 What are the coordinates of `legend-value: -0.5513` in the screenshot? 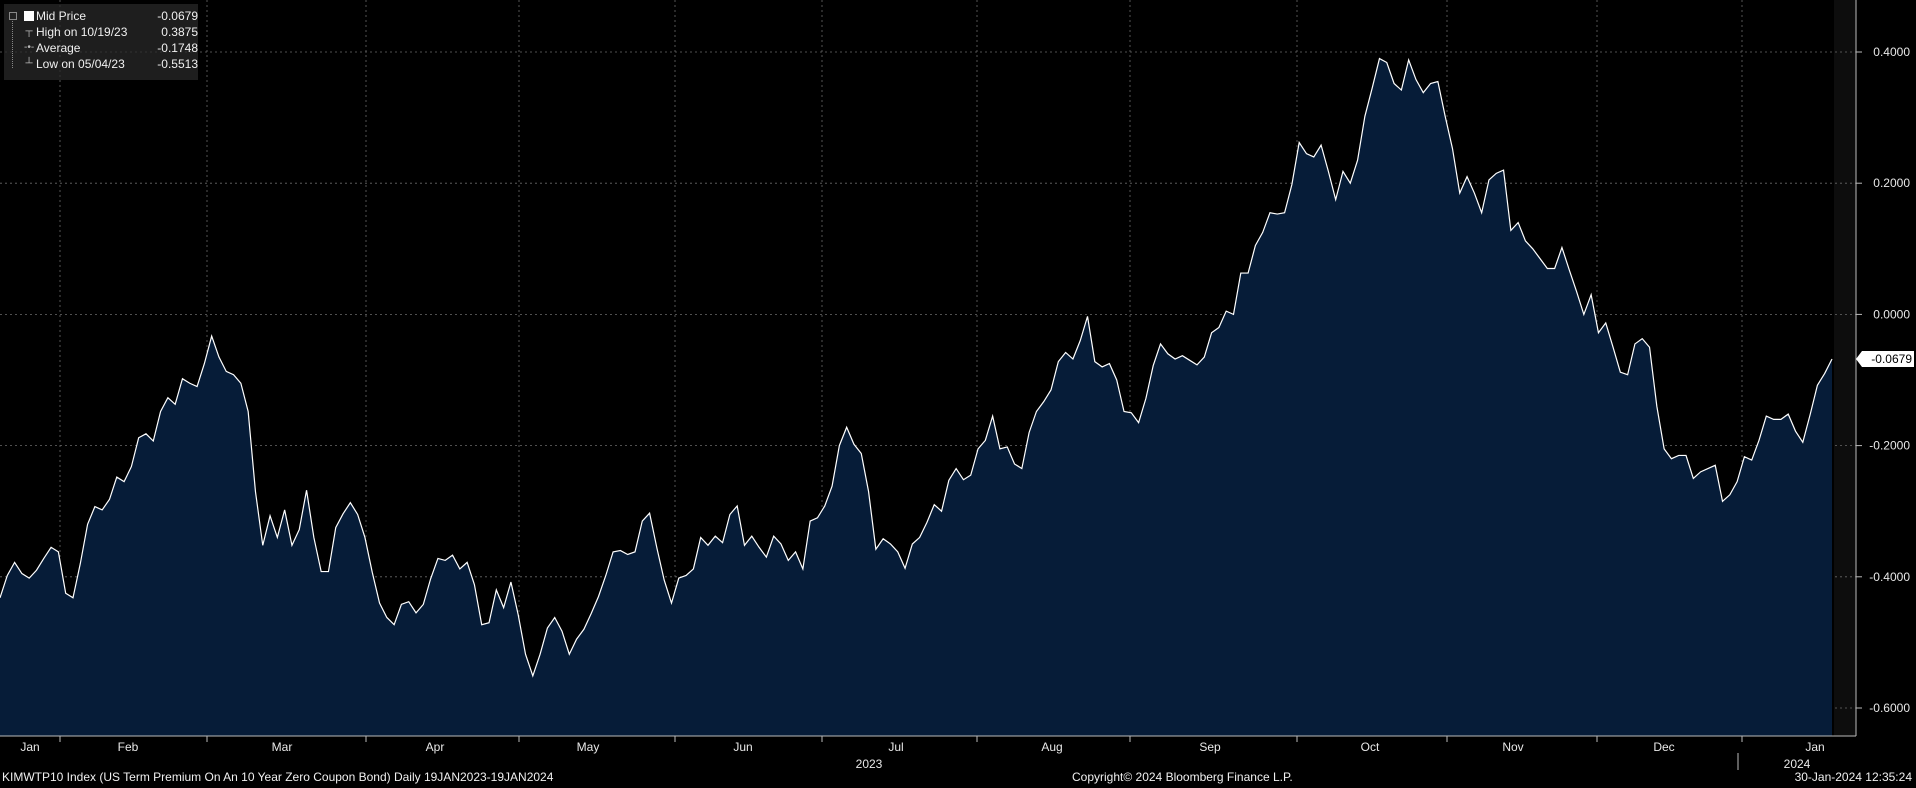 It's located at (177, 64).